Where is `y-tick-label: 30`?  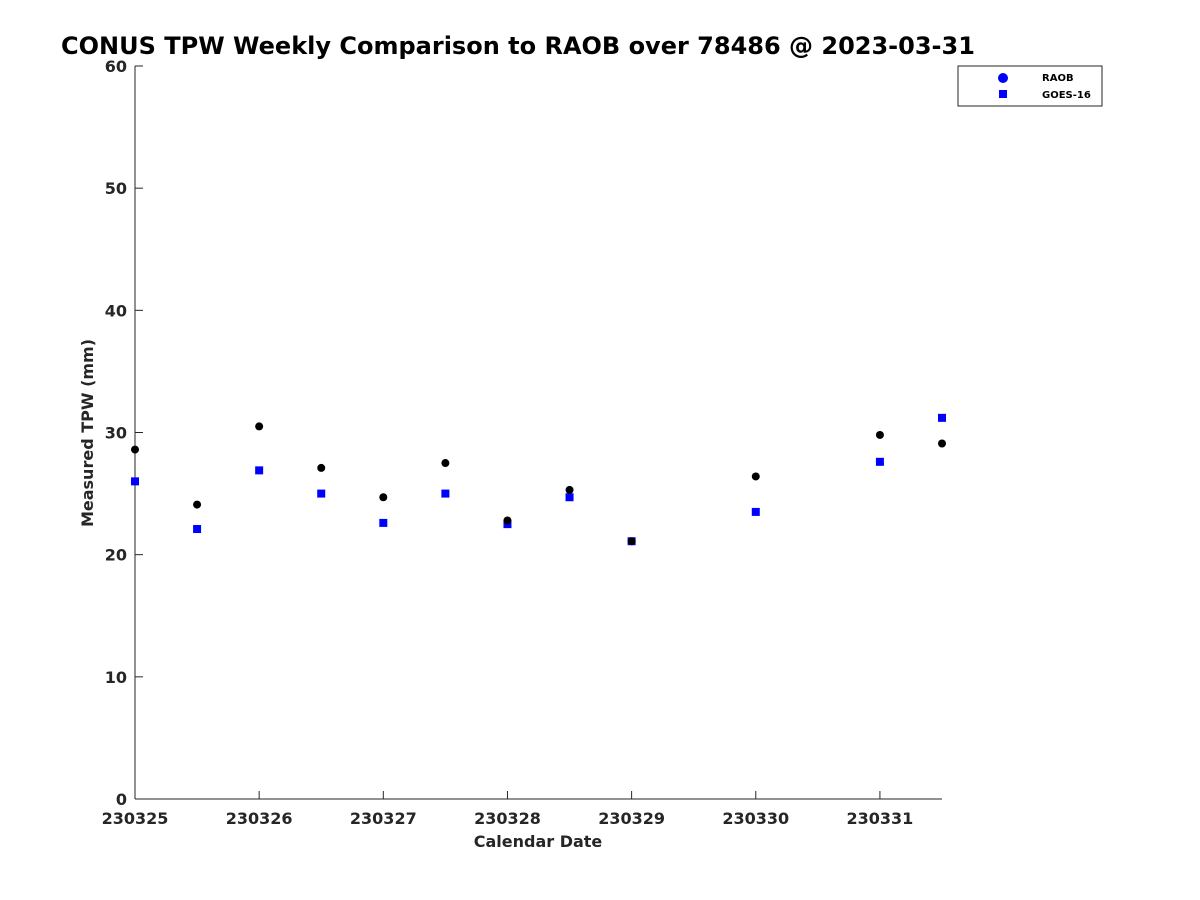
y-tick-label: 30 is located at coordinates (116, 433).